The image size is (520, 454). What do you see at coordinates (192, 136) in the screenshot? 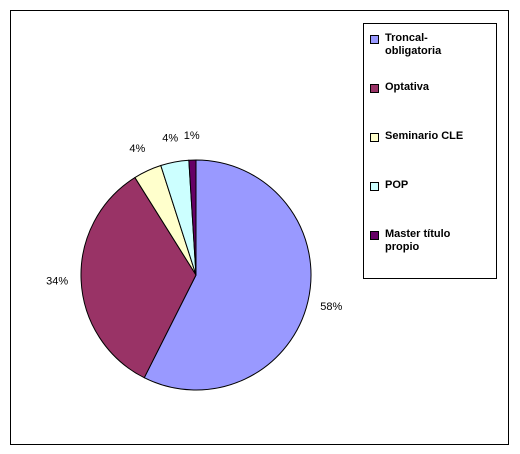
I see `data-label: 1%` at bounding box center [192, 136].